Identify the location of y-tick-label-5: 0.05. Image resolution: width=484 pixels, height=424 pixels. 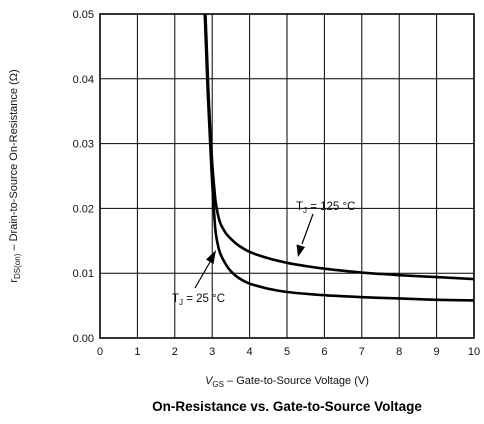
(83, 15).